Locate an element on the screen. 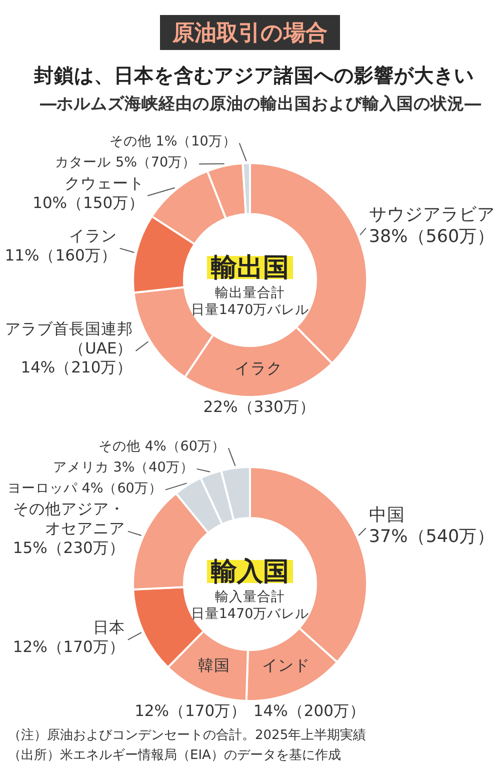 Image resolution: width=500 pixels, height=775 pixels. slice-label: サウジアラビア is located at coordinates (431, 215).